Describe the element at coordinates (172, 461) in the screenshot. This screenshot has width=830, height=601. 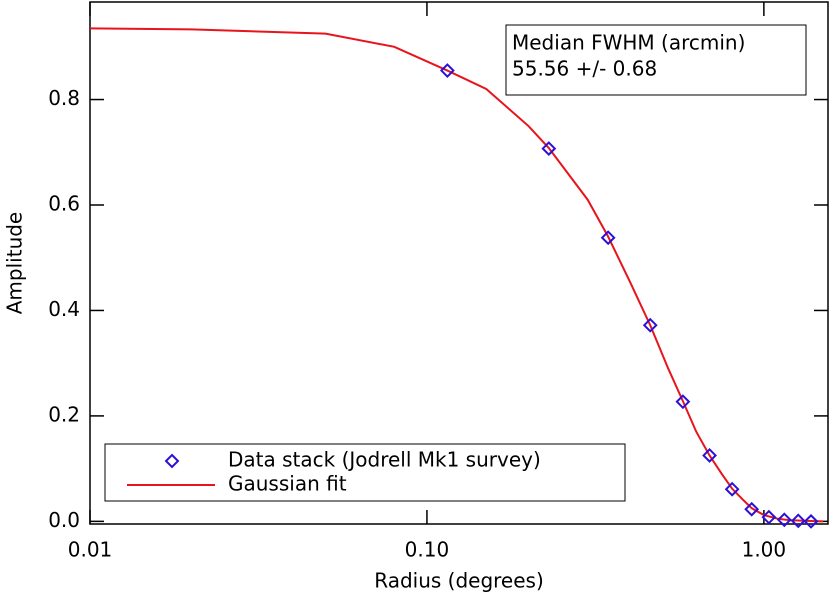
I see `legend-marker` at that location.